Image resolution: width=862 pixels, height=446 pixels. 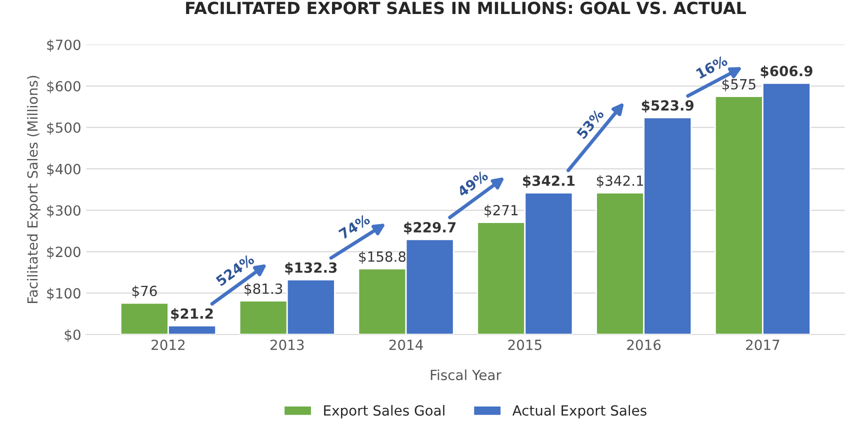 I want to click on y-tick-label: $200, so click(x=63, y=252).